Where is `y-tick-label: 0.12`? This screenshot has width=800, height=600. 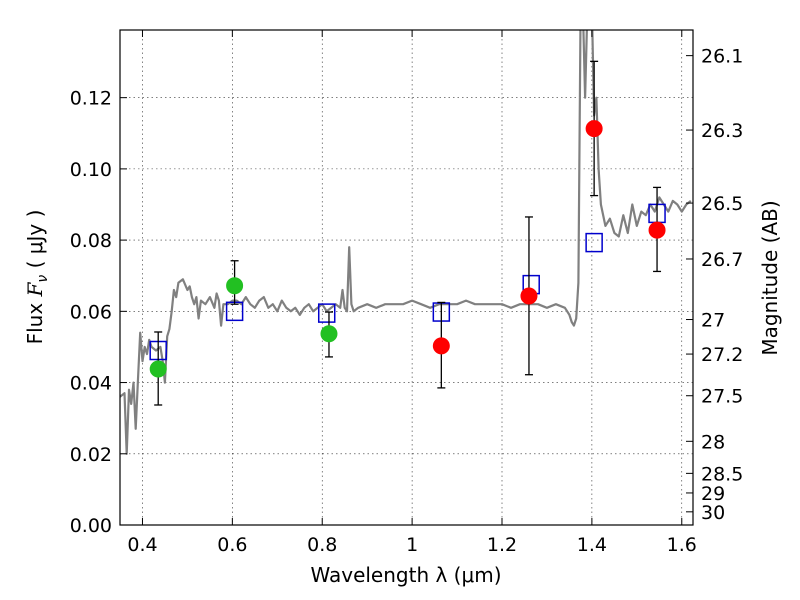 y-tick-label: 0.12 is located at coordinates (91, 99).